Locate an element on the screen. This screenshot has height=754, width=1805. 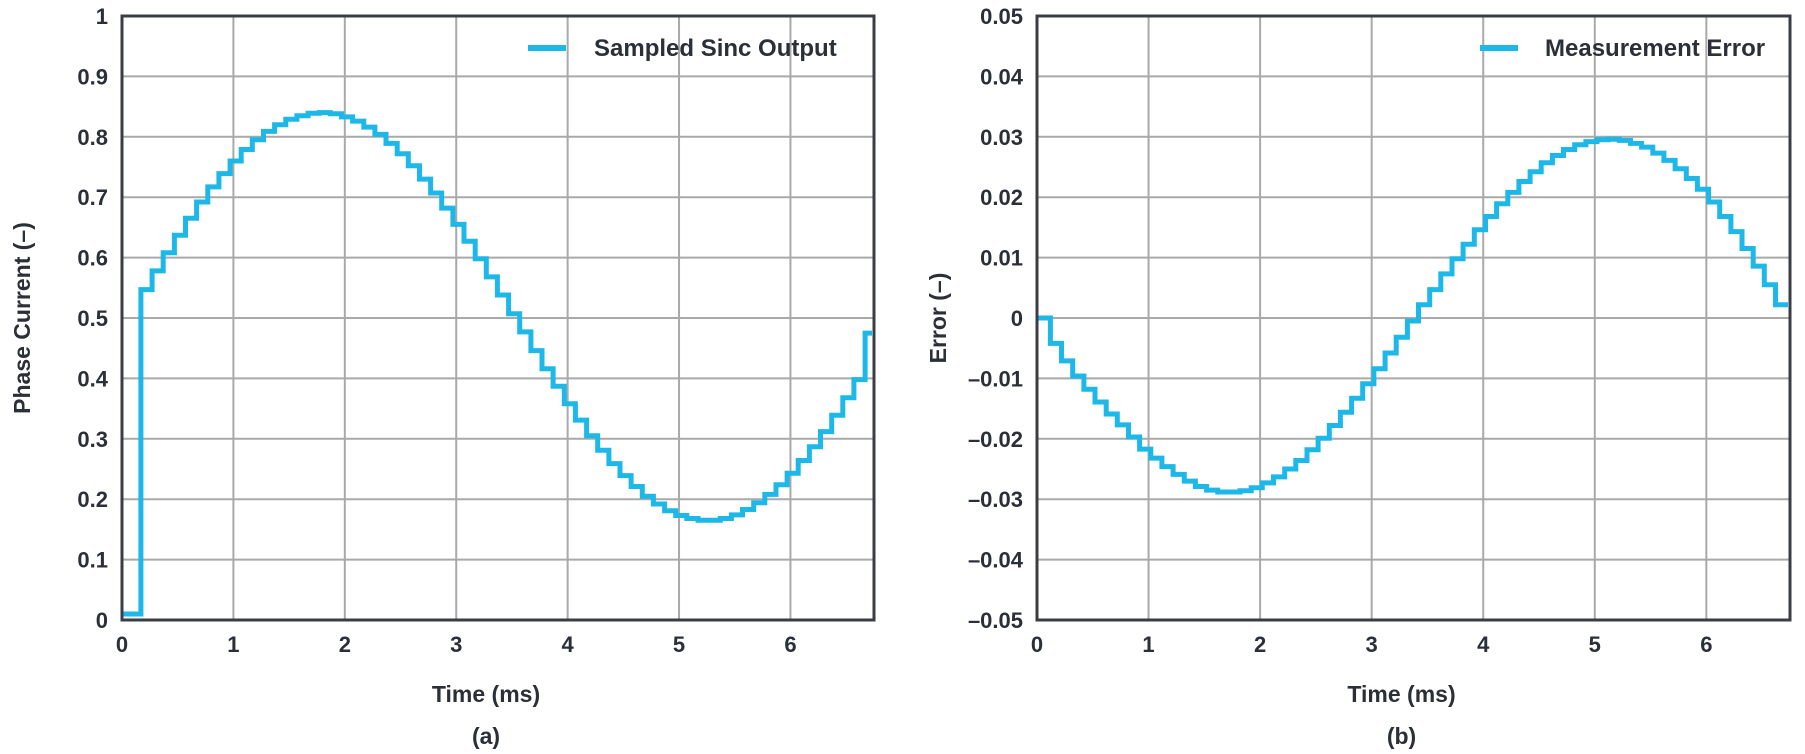
y-tick-label: 0.03 is located at coordinates (1001, 137).